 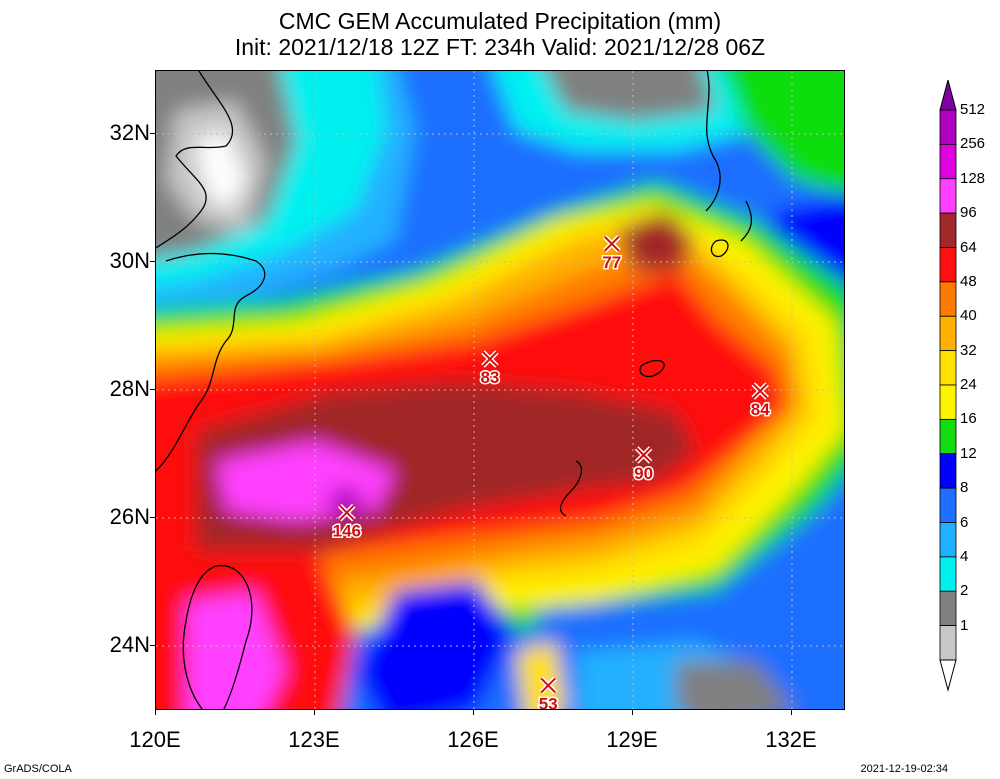 I want to click on lon-label-126e: 126E, so click(x=473, y=739).